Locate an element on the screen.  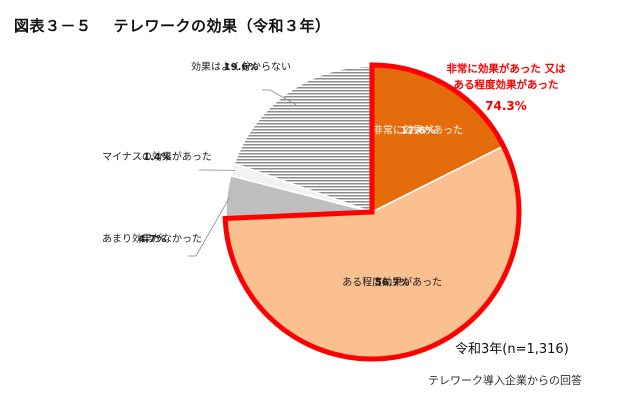
figure-number: 図表３－５ is located at coordinates (53, 26).